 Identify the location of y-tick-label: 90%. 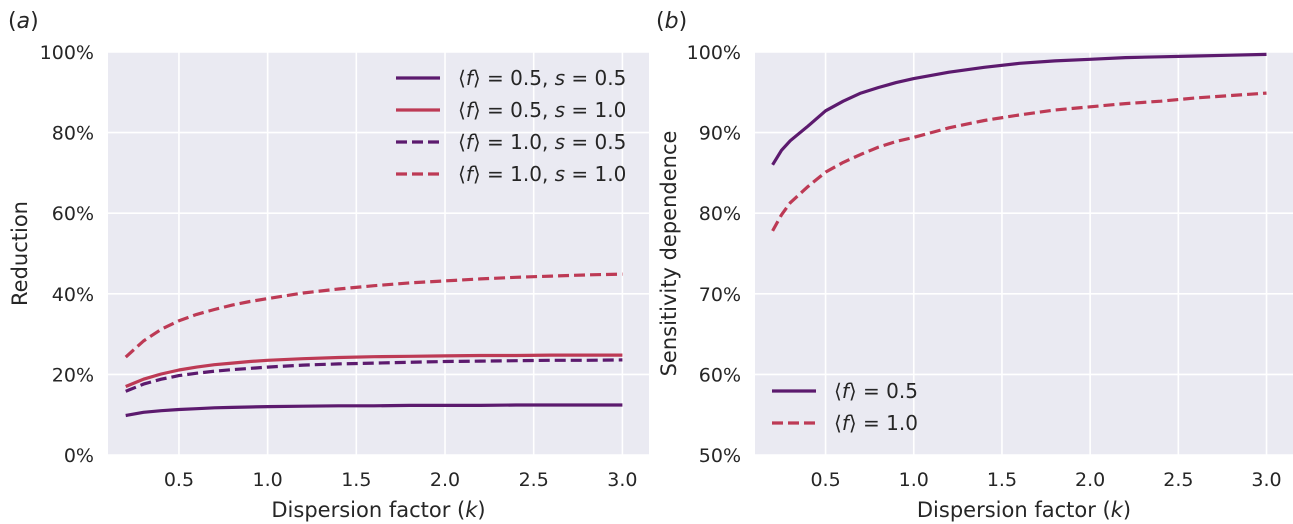
(720, 134).